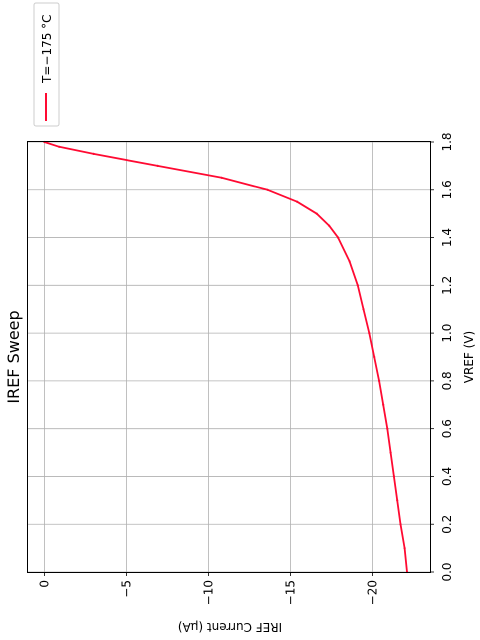 The width and height of the screenshot is (480, 640). Describe the element at coordinates (447, 285) in the screenshot. I see `x-tick-label: 1.2` at that location.